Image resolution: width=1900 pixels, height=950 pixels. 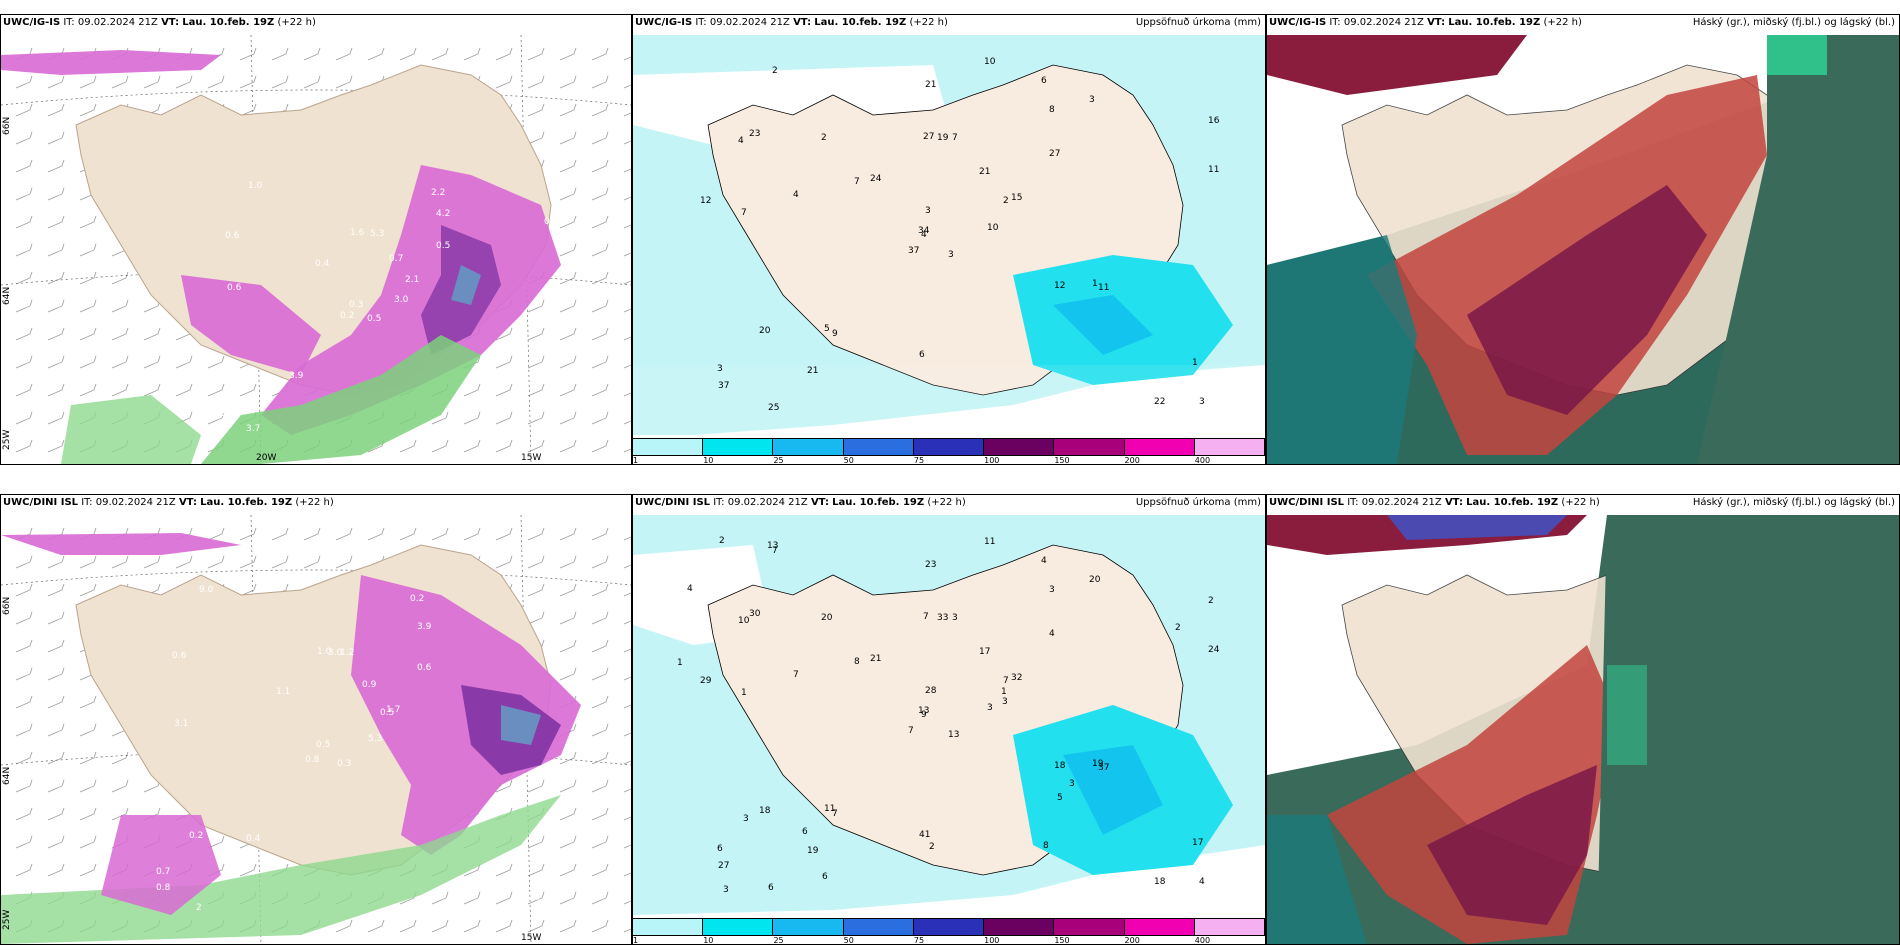 I want to click on value-label: 4.2, so click(x=443, y=214).